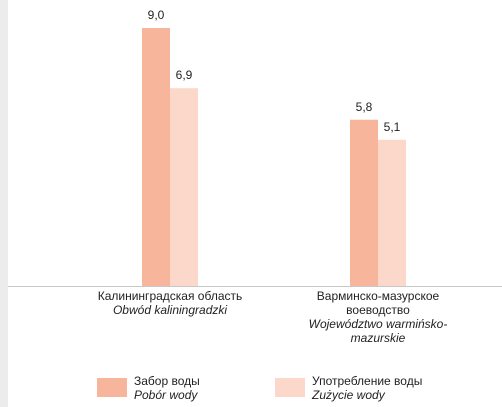 The height and width of the screenshot is (407, 502). I want to click on value-label: 5,8, so click(364, 106).